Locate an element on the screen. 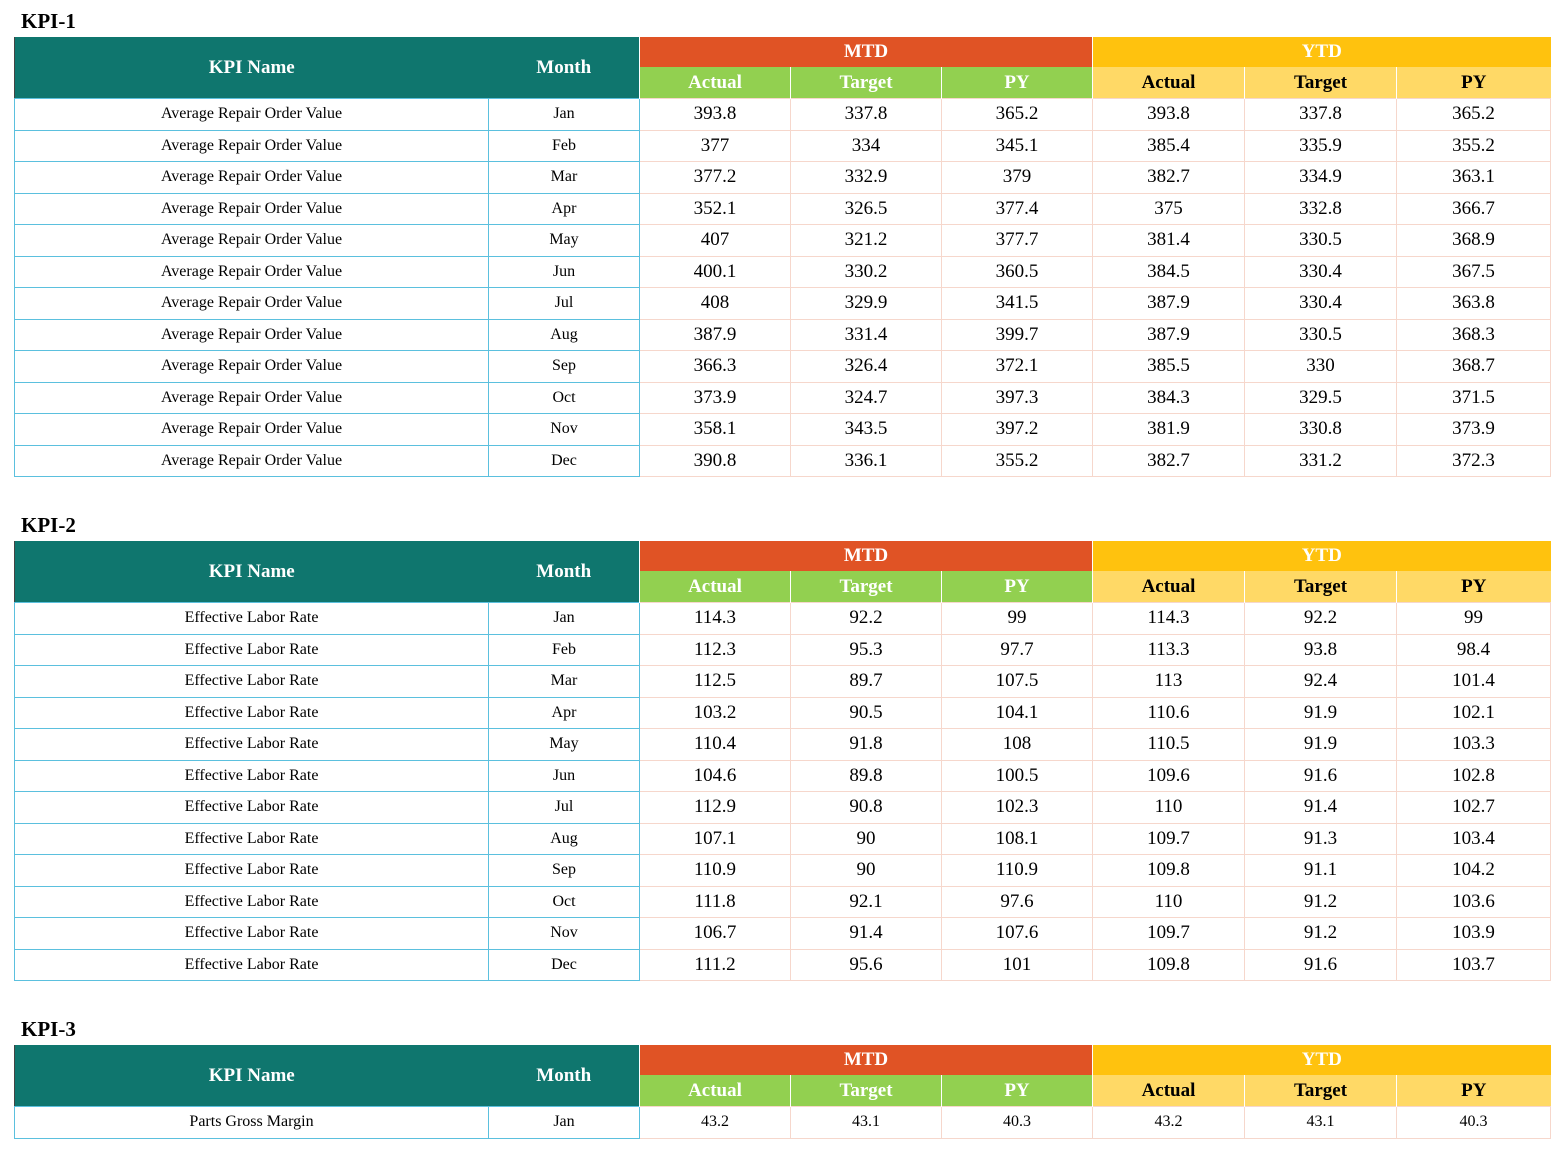  header-mtd-target: Target is located at coordinates (866, 587).